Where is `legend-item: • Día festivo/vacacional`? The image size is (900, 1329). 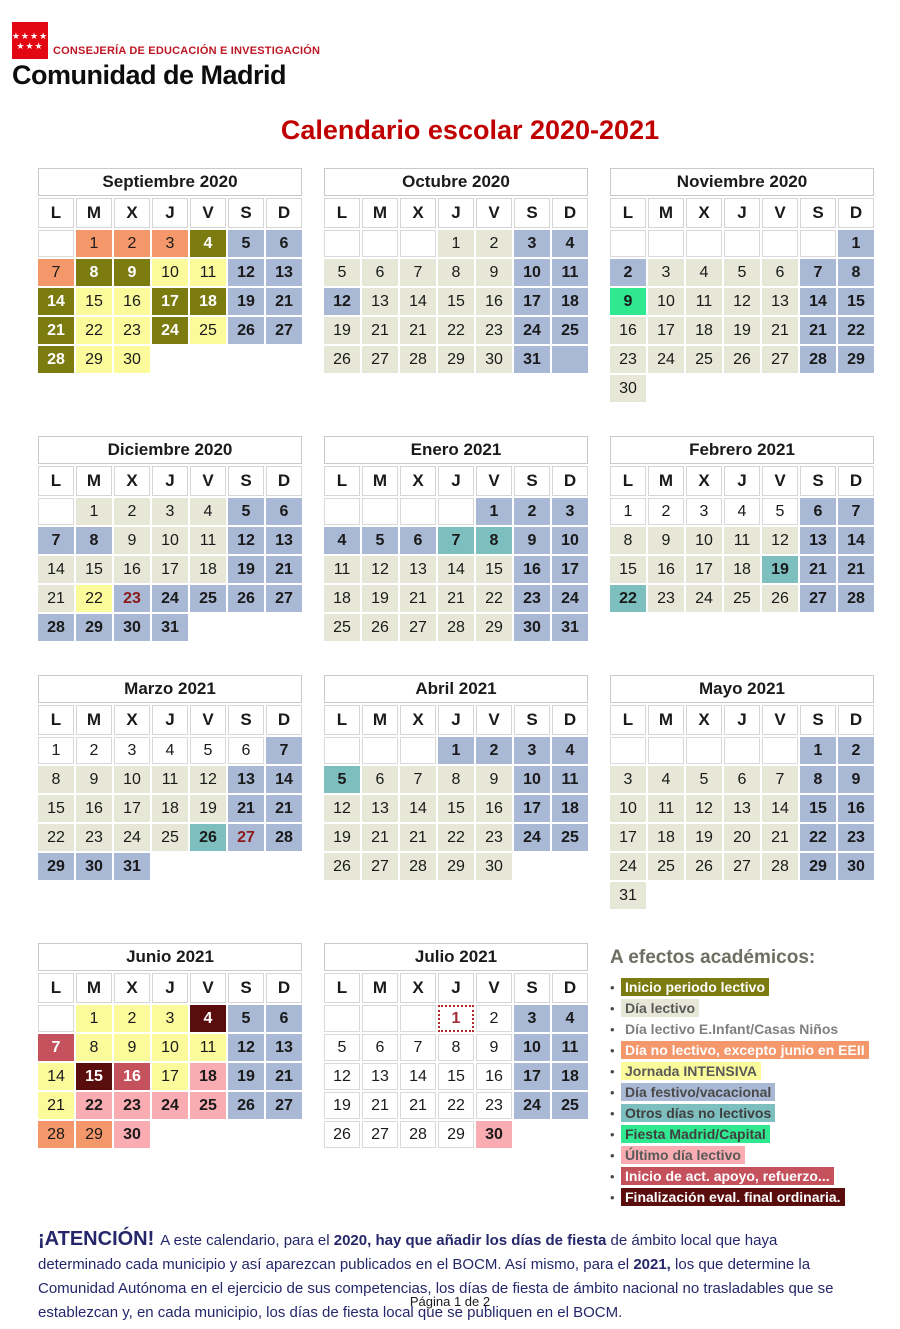
legend-item: • Día festivo/vacacional is located at coordinates (745, 1092).